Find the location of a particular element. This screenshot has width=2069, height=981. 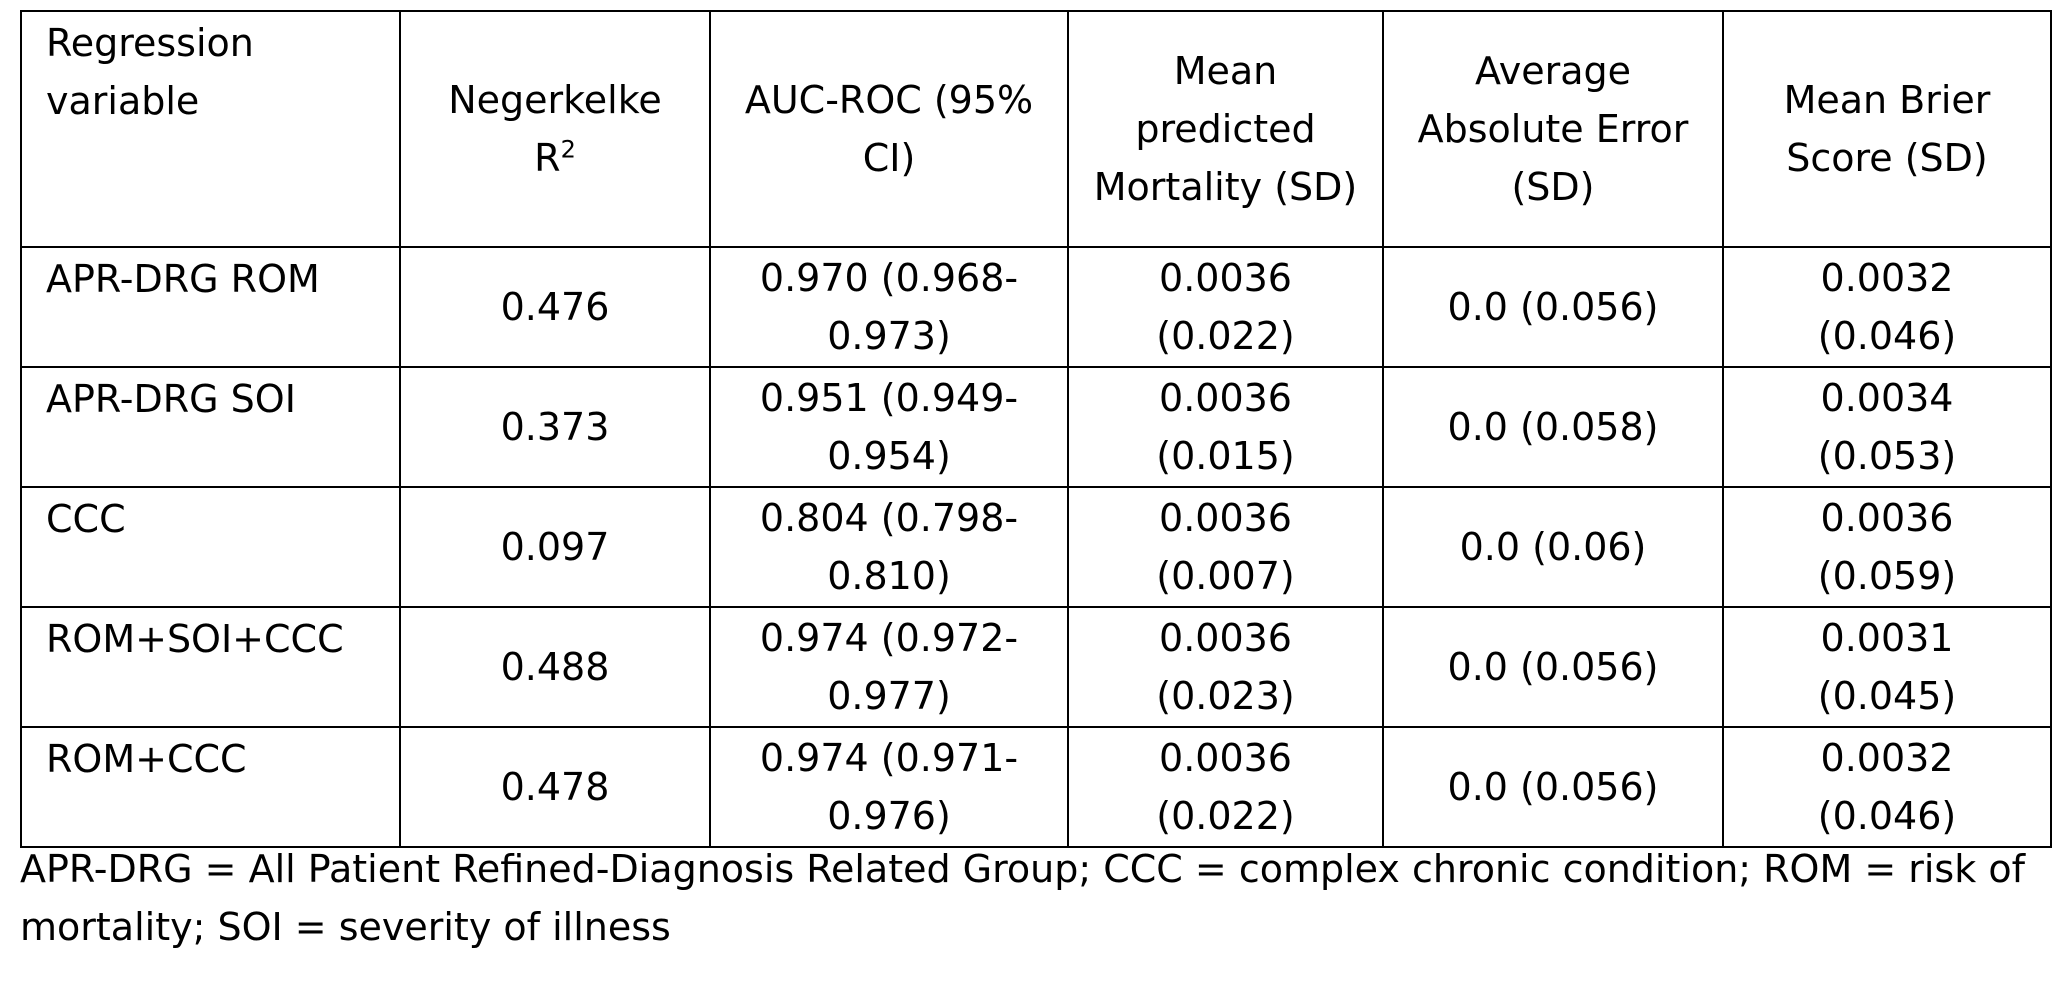

cell-mean-predicted-mortality: 0.0036 (0.023) is located at coordinates (1225, 667).